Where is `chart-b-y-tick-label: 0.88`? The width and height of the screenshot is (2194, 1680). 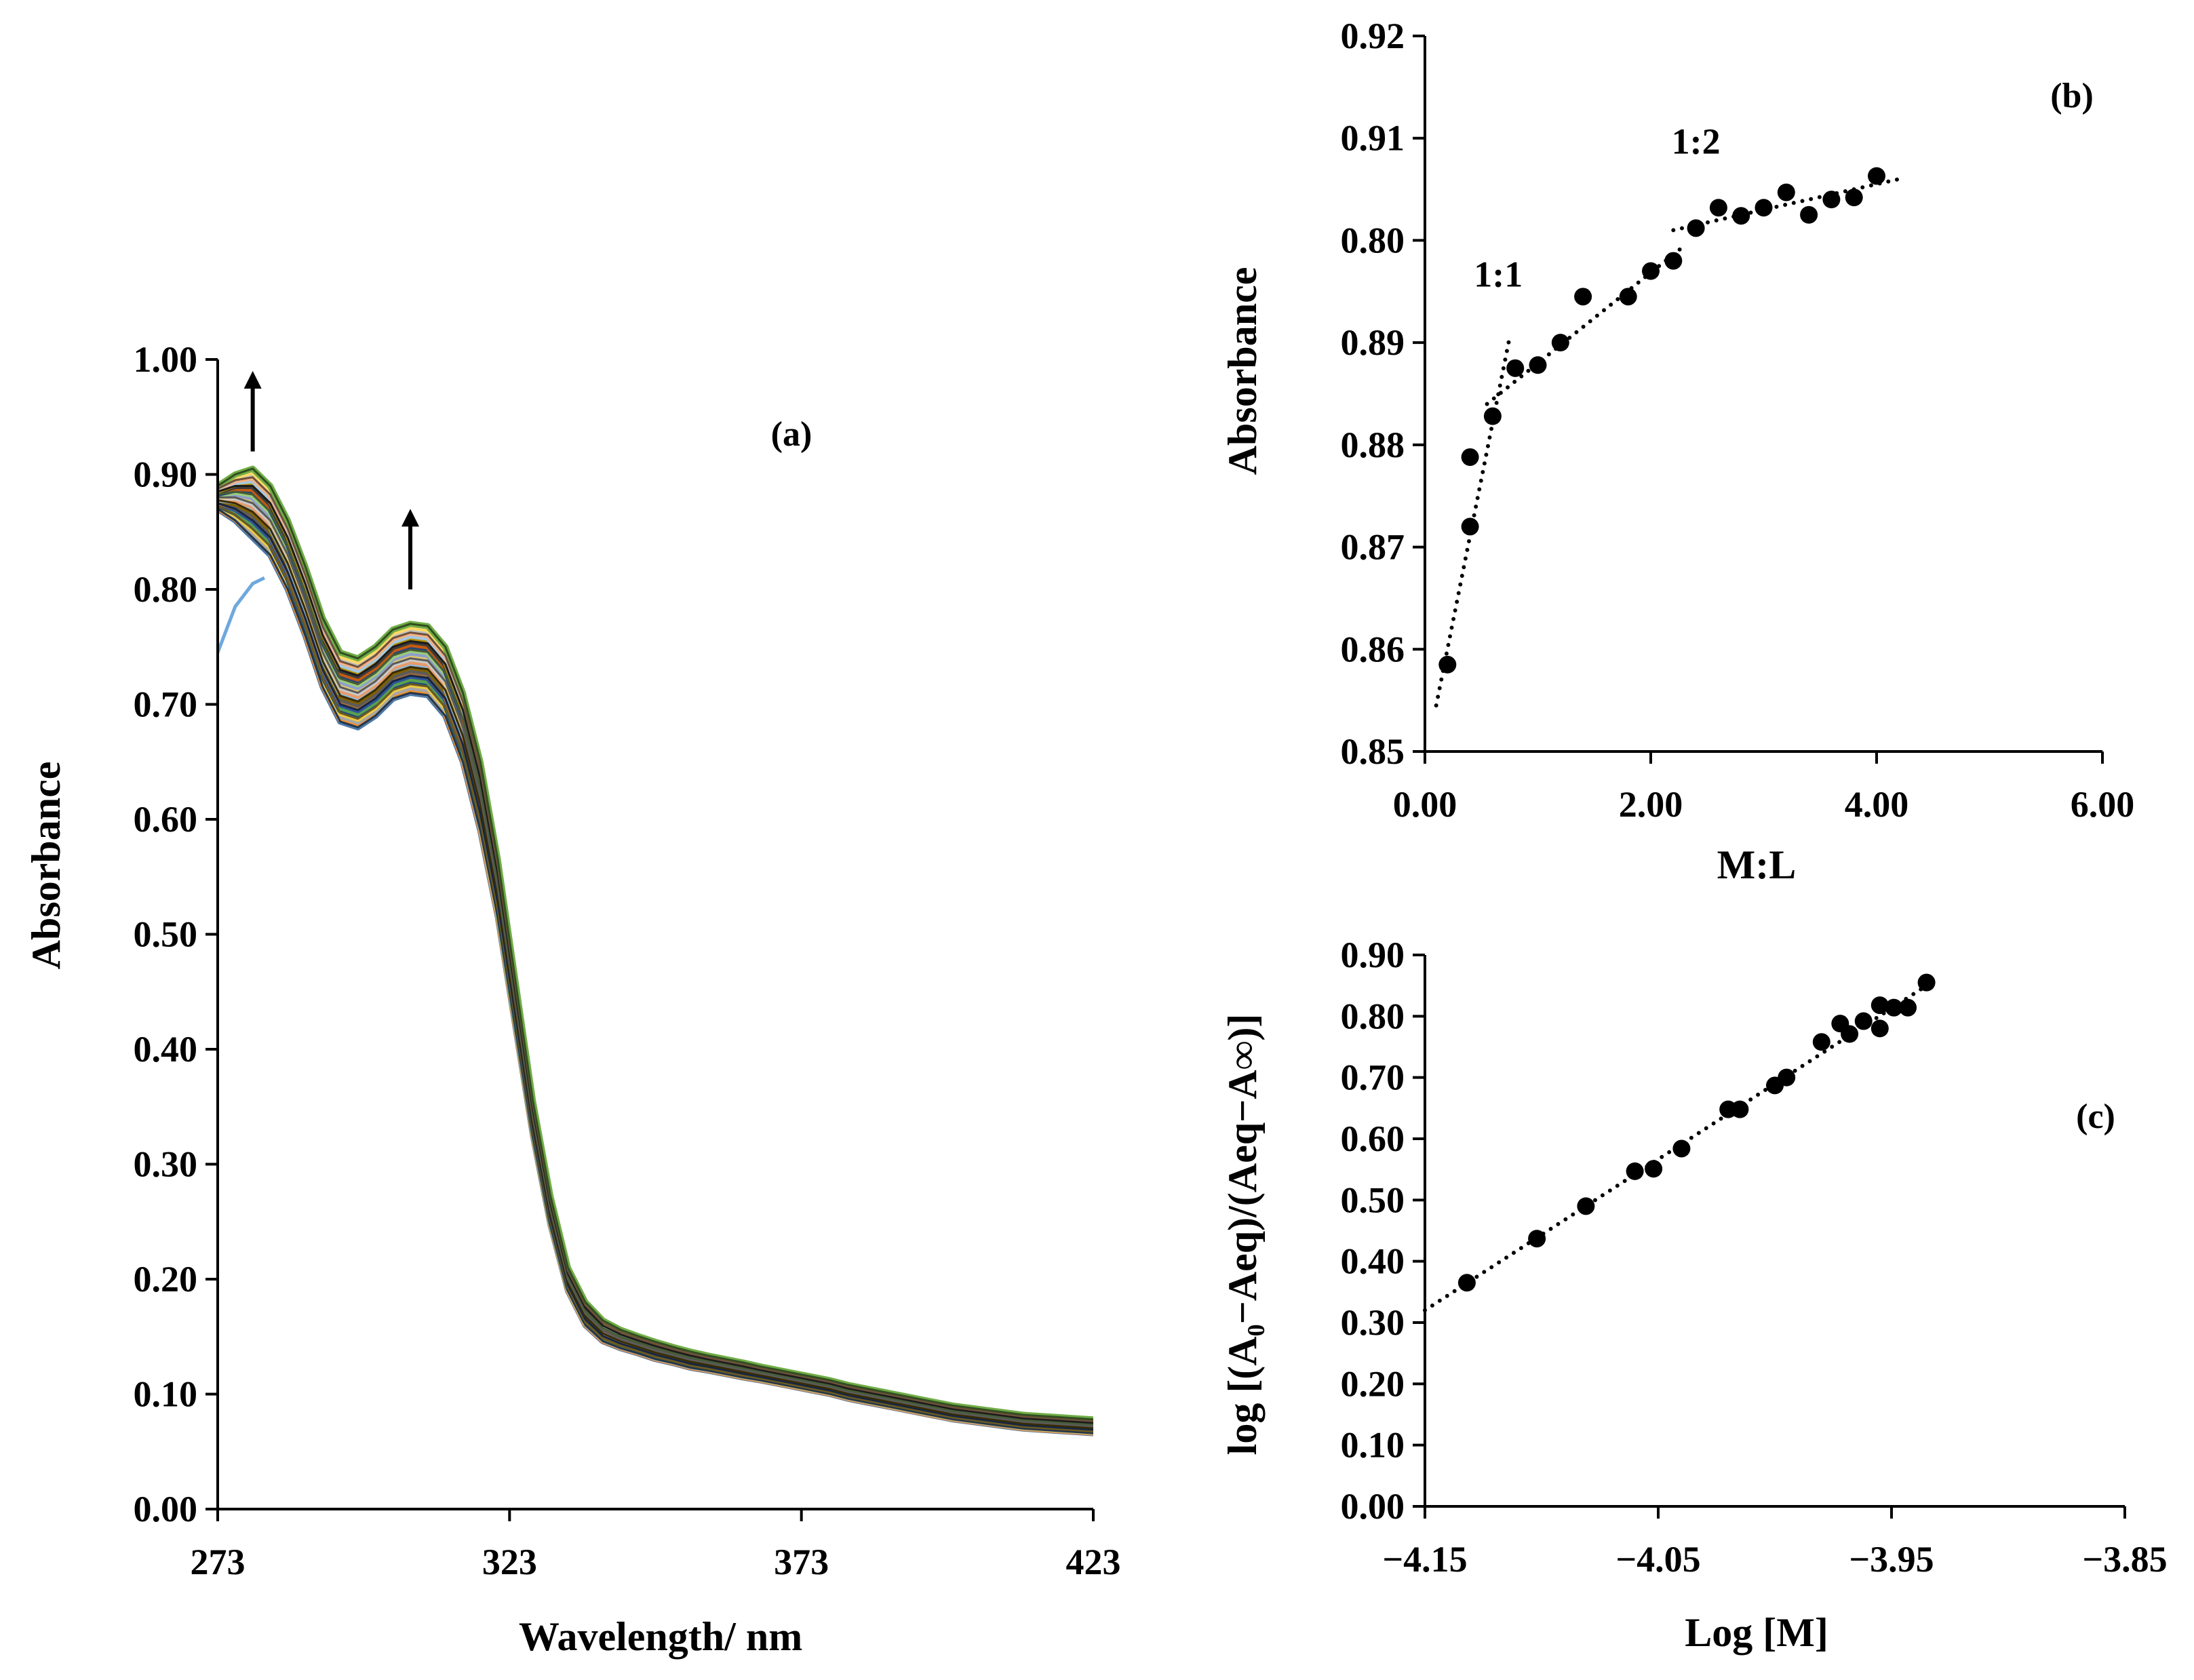 chart-b-y-tick-label: 0.88 is located at coordinates (1373, 445).